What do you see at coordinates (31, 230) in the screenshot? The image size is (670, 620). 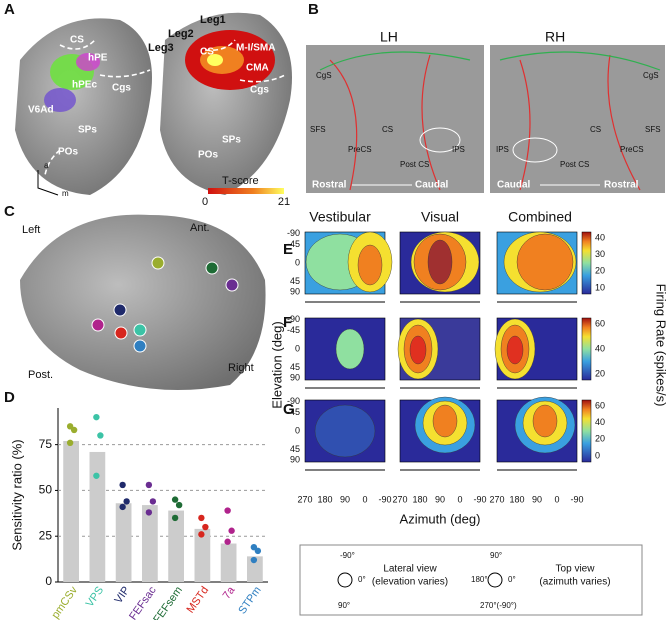 I see `orientation-label: Left` at bounding box center [31, 230].